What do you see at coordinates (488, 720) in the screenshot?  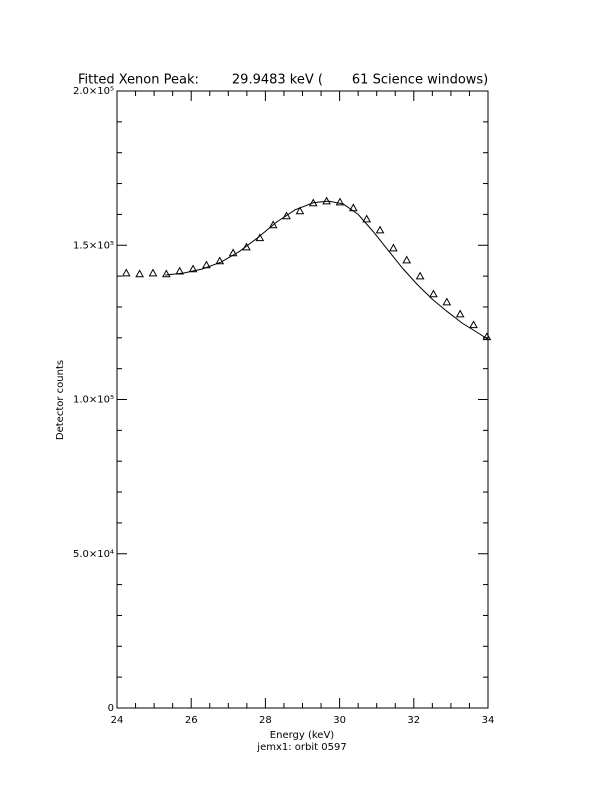 I see `x-tick-label: 34` at bounding box center [488, 720].